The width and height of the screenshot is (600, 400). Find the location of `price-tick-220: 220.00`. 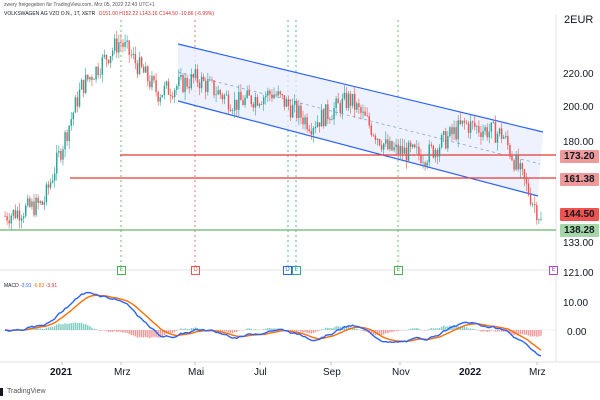

price-tick-220: 220.00 is located at coordinates (578, 74).